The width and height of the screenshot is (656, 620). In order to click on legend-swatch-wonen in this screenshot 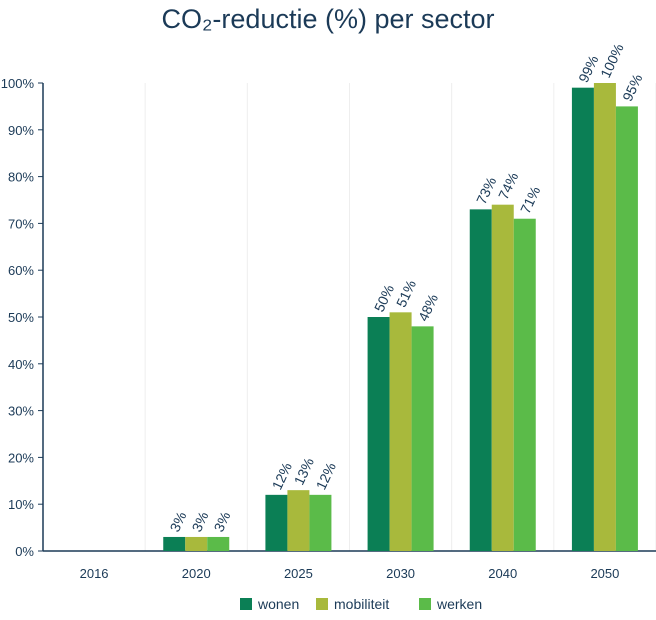, I will do `click(246, 604)`.